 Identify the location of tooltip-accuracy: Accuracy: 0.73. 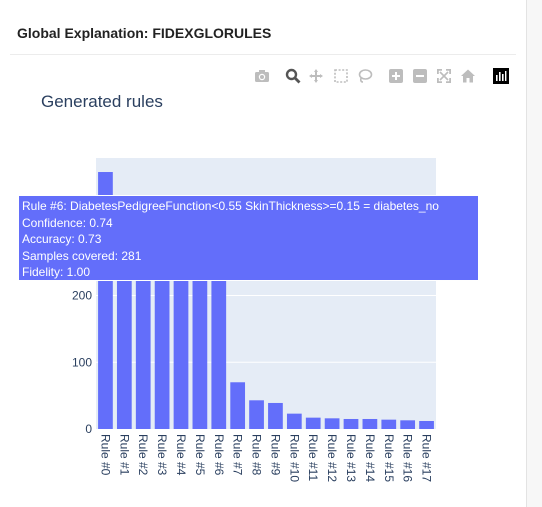
(62, 239).